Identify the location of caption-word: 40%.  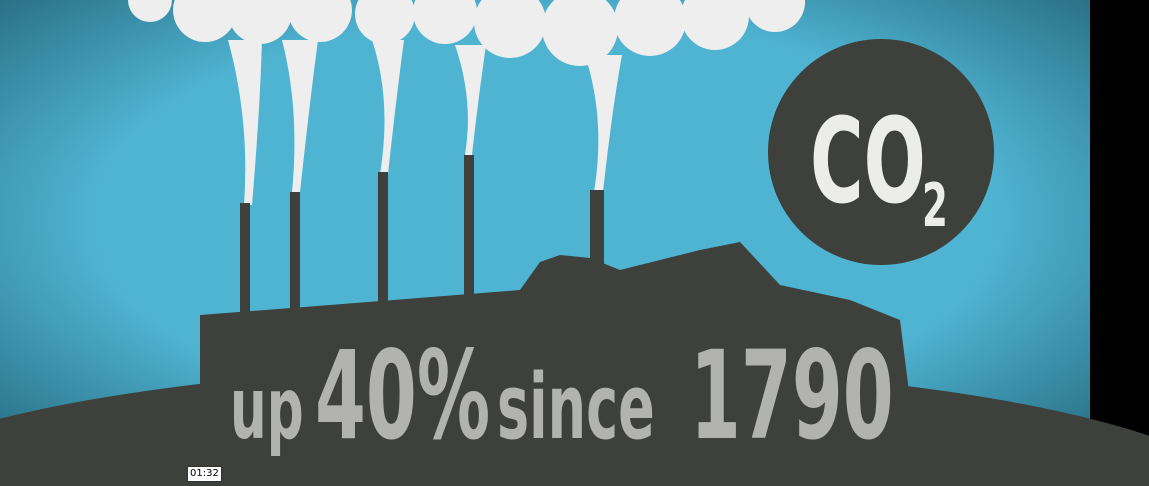
(402, 396).